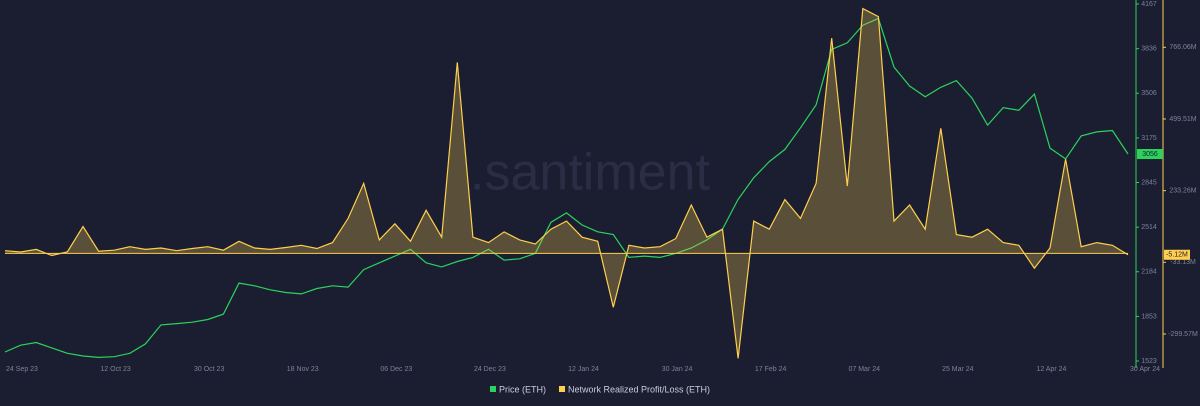 The image size is (1200, 406). Describe the element at coordinates (639, 389) in the screenshot. I see `legend-label: Network Realized Profit/Loss (ETH)` at that location.